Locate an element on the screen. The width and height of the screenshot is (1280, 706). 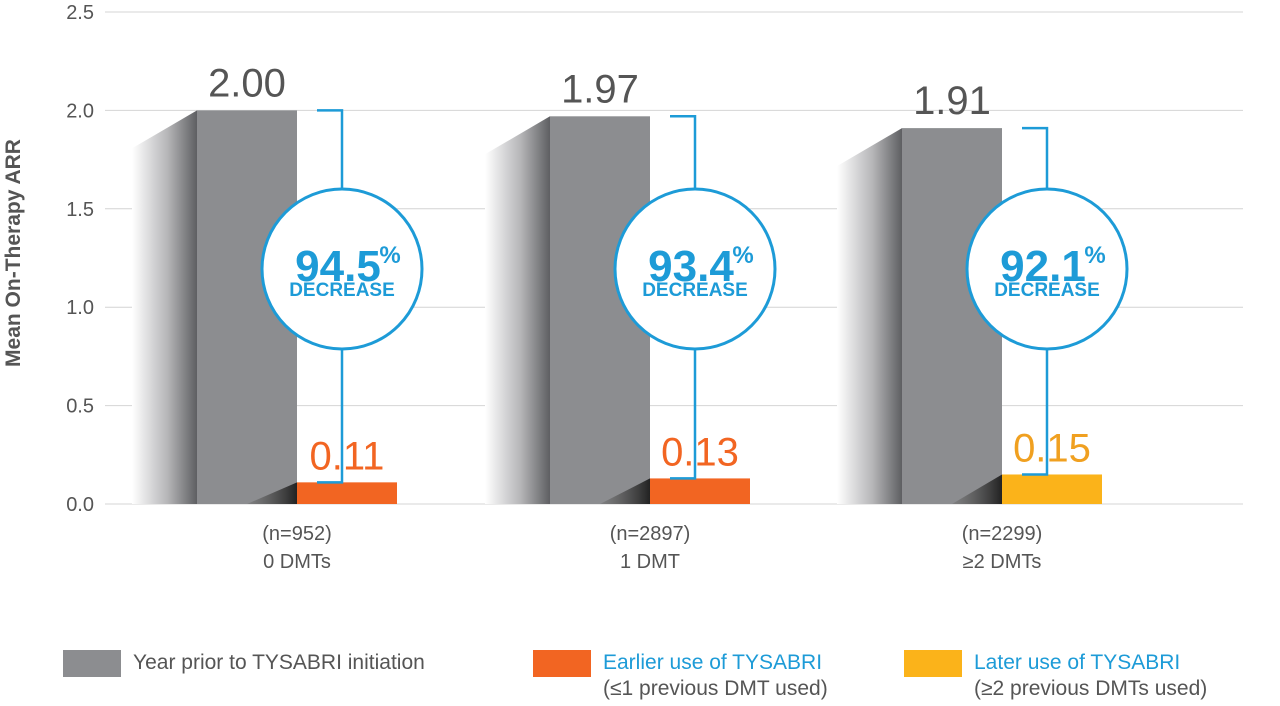
y-tick-label: 2.5 is located at coordinates (80, 13).